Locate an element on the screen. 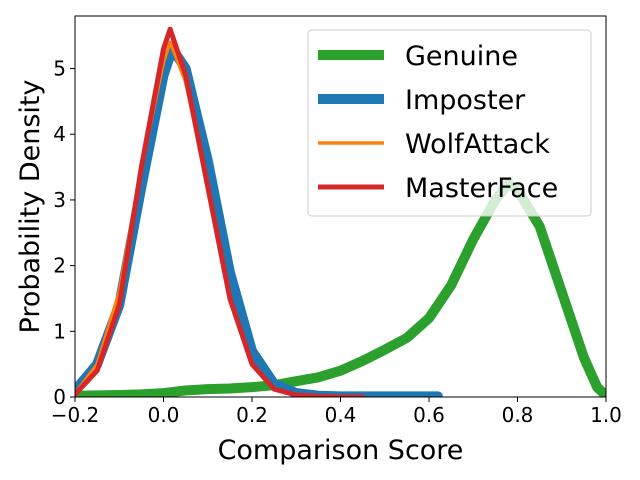 This screenshot has width=640, height=480. y-tick-label: 4 is located at coordinates (59, 134).